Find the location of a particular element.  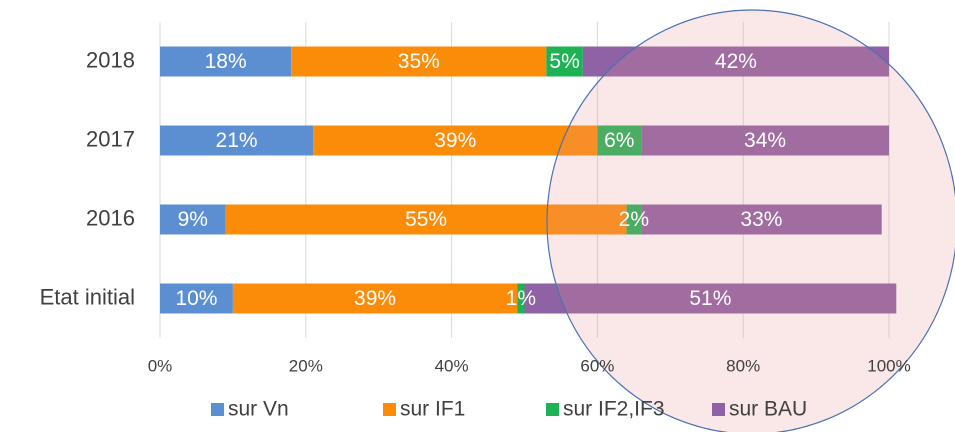

x-tick-label: 40% is located at coordinates (452, 365).